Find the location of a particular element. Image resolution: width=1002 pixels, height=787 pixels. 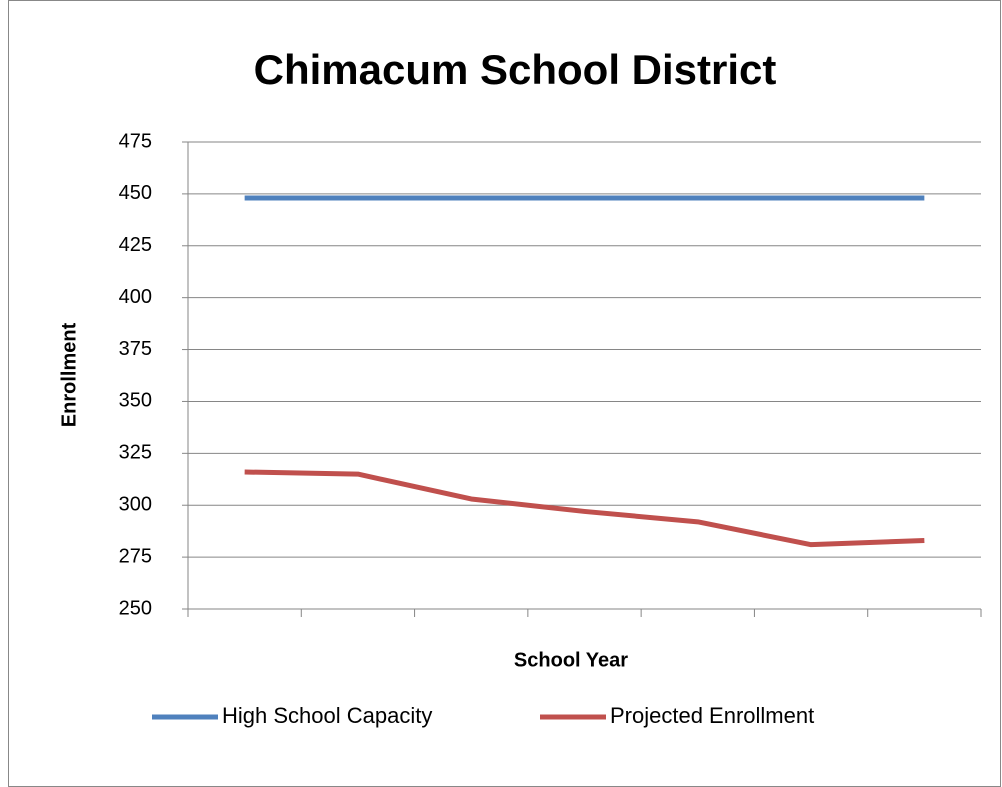

y-axis-title: Enrollment is located at coordinates (69, 374).